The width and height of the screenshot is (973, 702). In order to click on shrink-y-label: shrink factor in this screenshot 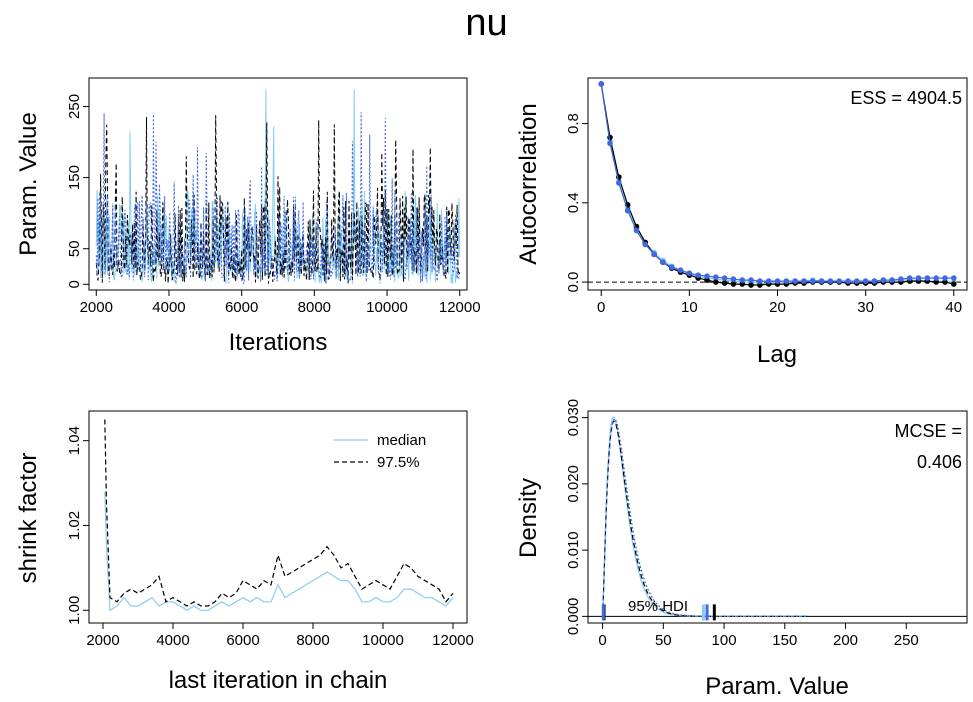, I will do `click(28, 518)`.